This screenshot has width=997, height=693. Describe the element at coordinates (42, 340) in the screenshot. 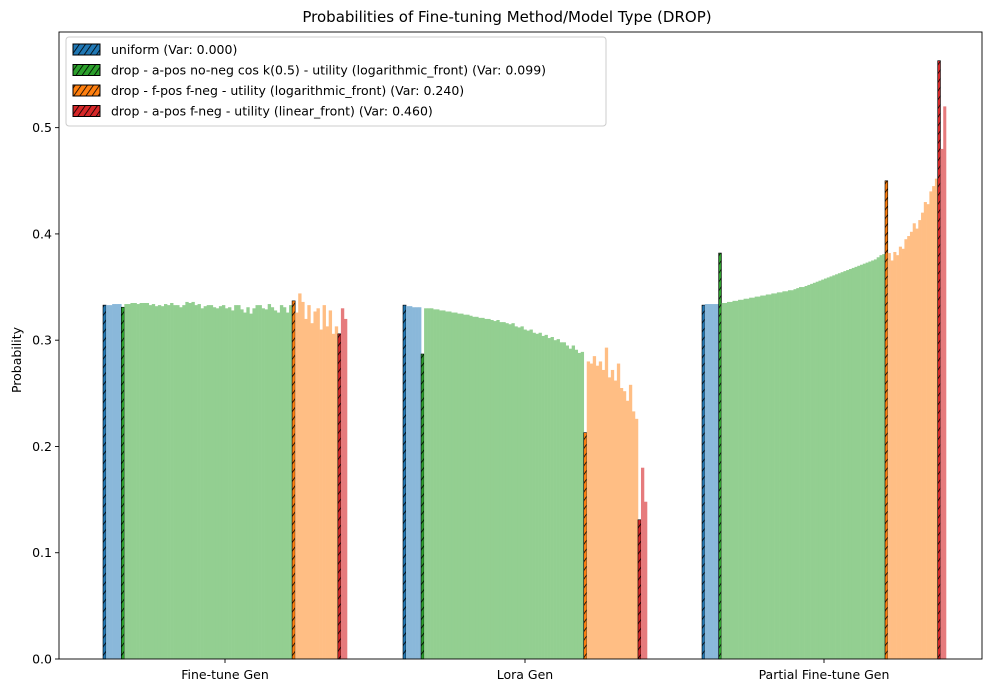

I see `y-tick-label-3: 0.3` at that location.